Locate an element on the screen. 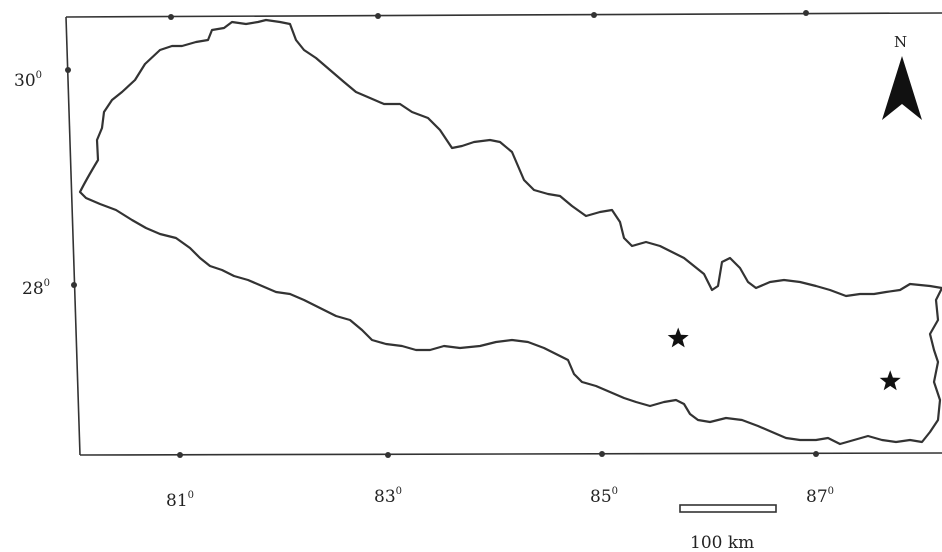 This screenshot has height=552, width=942. north-label: N is located at coordinates (900, 42).